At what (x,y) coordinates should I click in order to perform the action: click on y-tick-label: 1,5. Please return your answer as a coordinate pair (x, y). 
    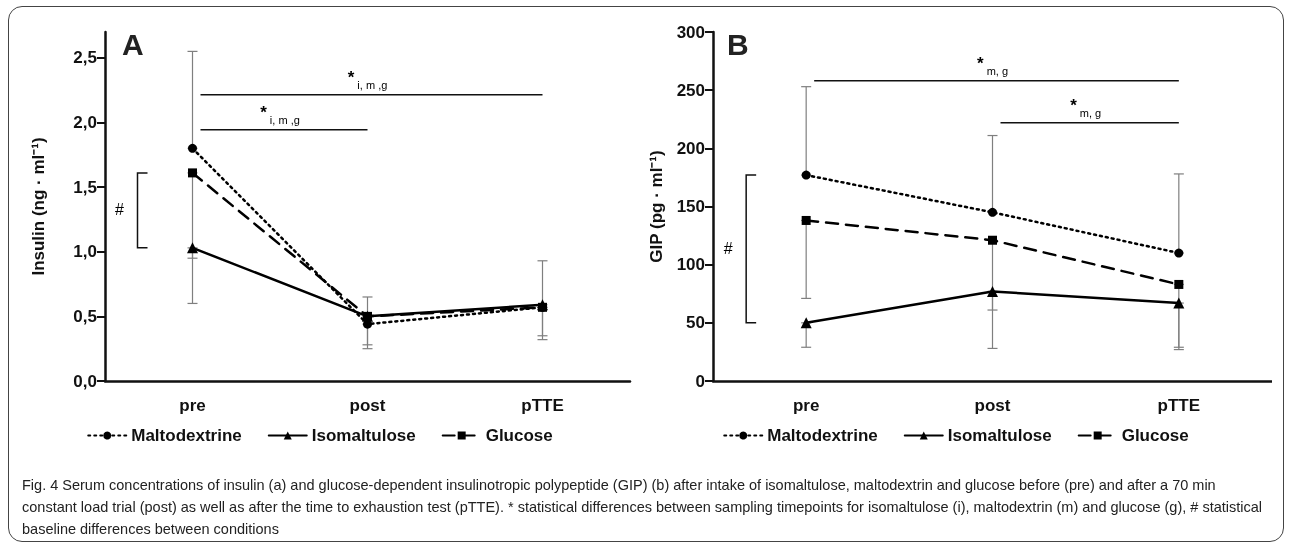
    Looking at the image, I should click on (85, 187).